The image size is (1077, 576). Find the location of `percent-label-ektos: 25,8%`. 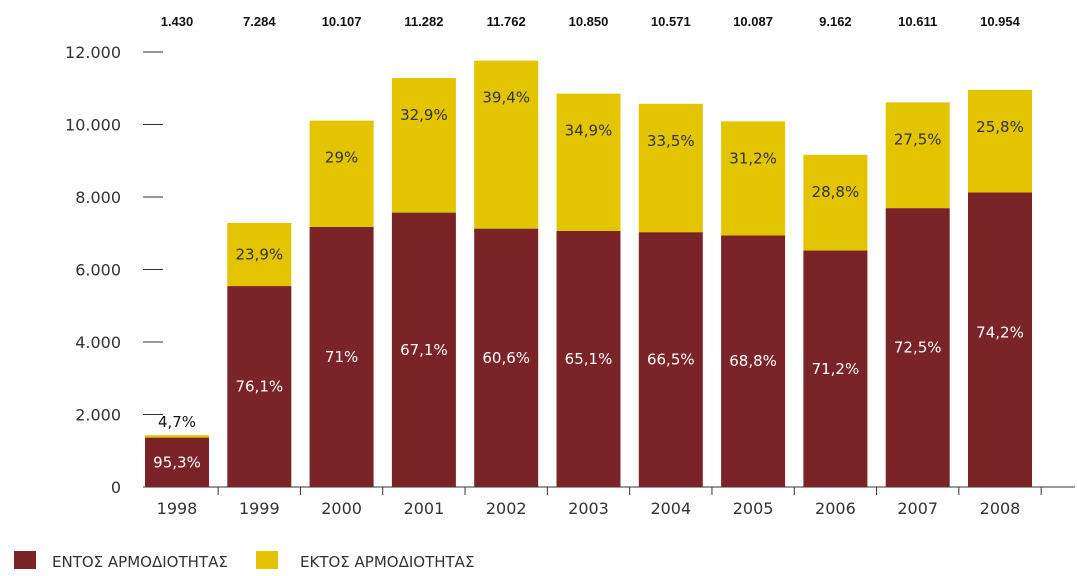

percent-label-ektos: 25,8% is located at coordinates (1000, 127).